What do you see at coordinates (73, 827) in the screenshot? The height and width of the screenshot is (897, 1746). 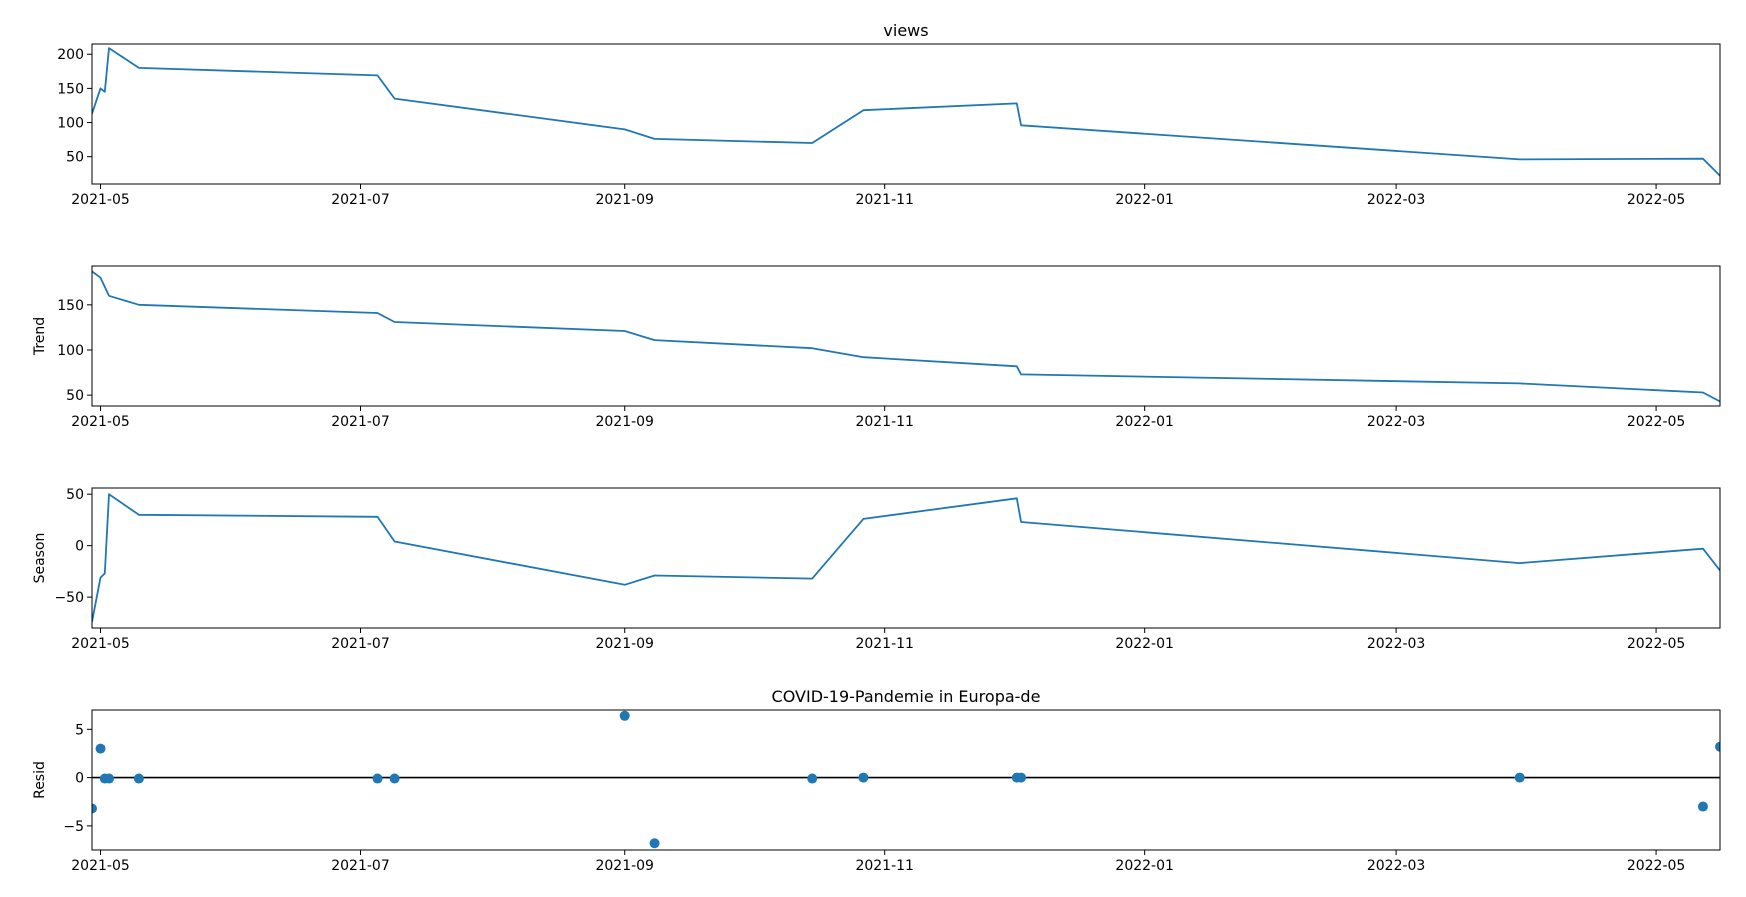 I see `y-tick-label: −5` at bounding box center [73, 827].